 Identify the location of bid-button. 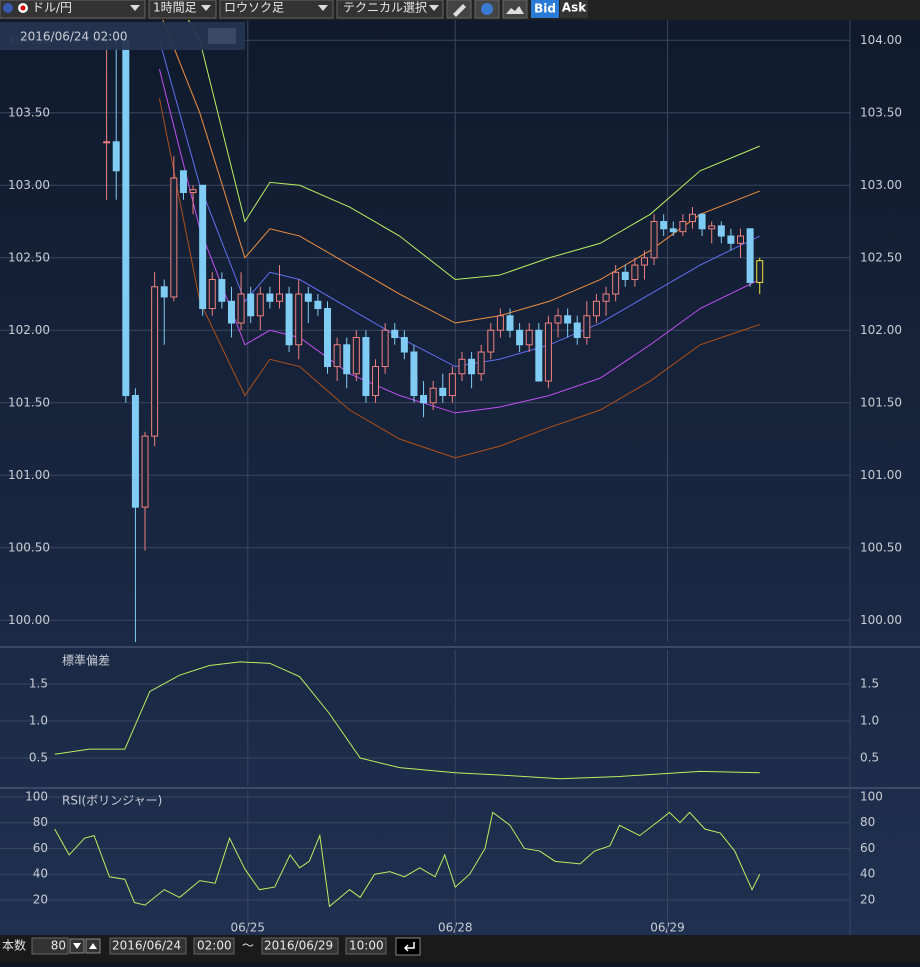
(545, 9).